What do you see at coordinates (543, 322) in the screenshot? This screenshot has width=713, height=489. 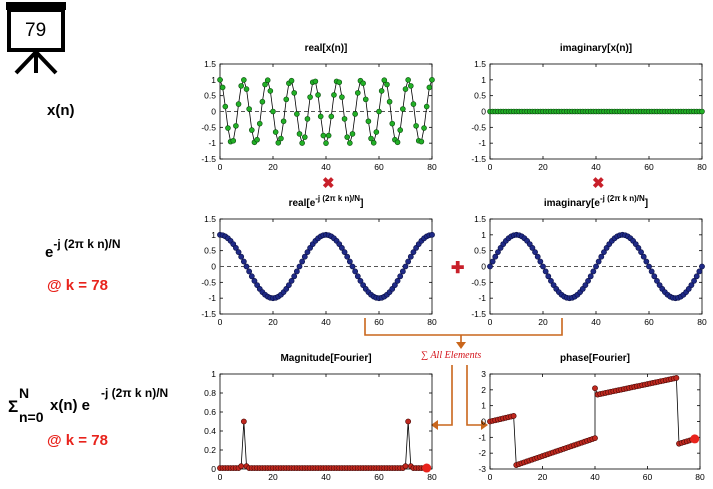 I see `imag_kernel-xtick-label: 20` at bounding box center [543, 322].